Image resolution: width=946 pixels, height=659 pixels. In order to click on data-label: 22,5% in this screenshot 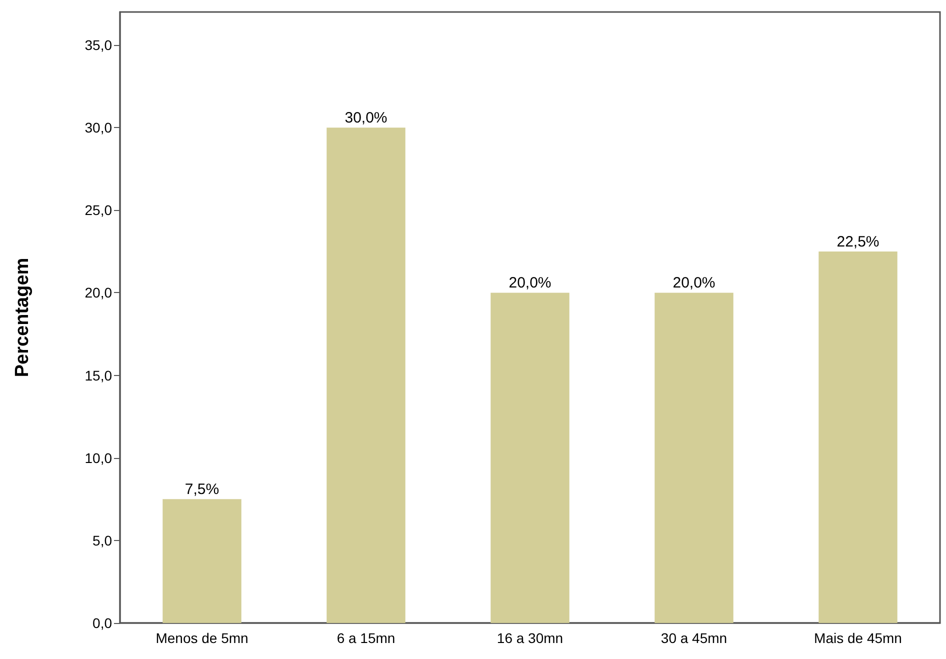, I will do `click(858, 241)`.